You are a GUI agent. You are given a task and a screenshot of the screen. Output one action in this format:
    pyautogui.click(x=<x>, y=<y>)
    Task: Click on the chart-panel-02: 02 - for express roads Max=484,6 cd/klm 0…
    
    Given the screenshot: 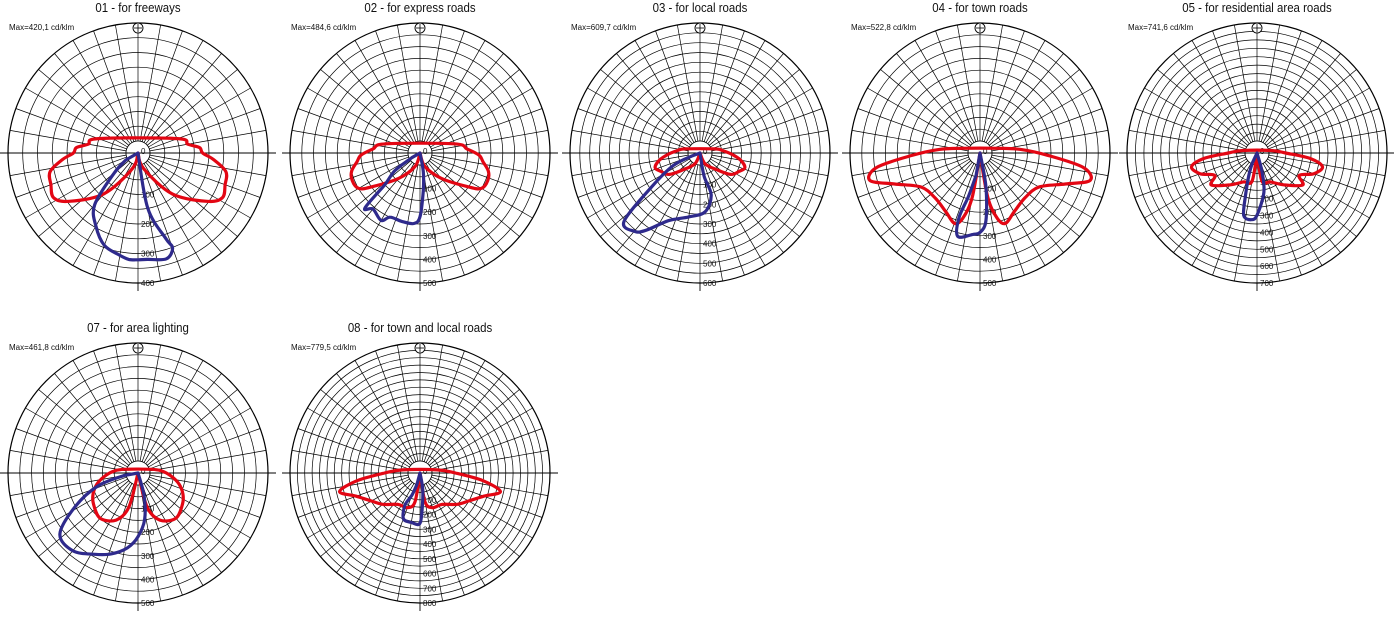 What is the action you would take?
    pyautogui.click(x=420, y=150)
    